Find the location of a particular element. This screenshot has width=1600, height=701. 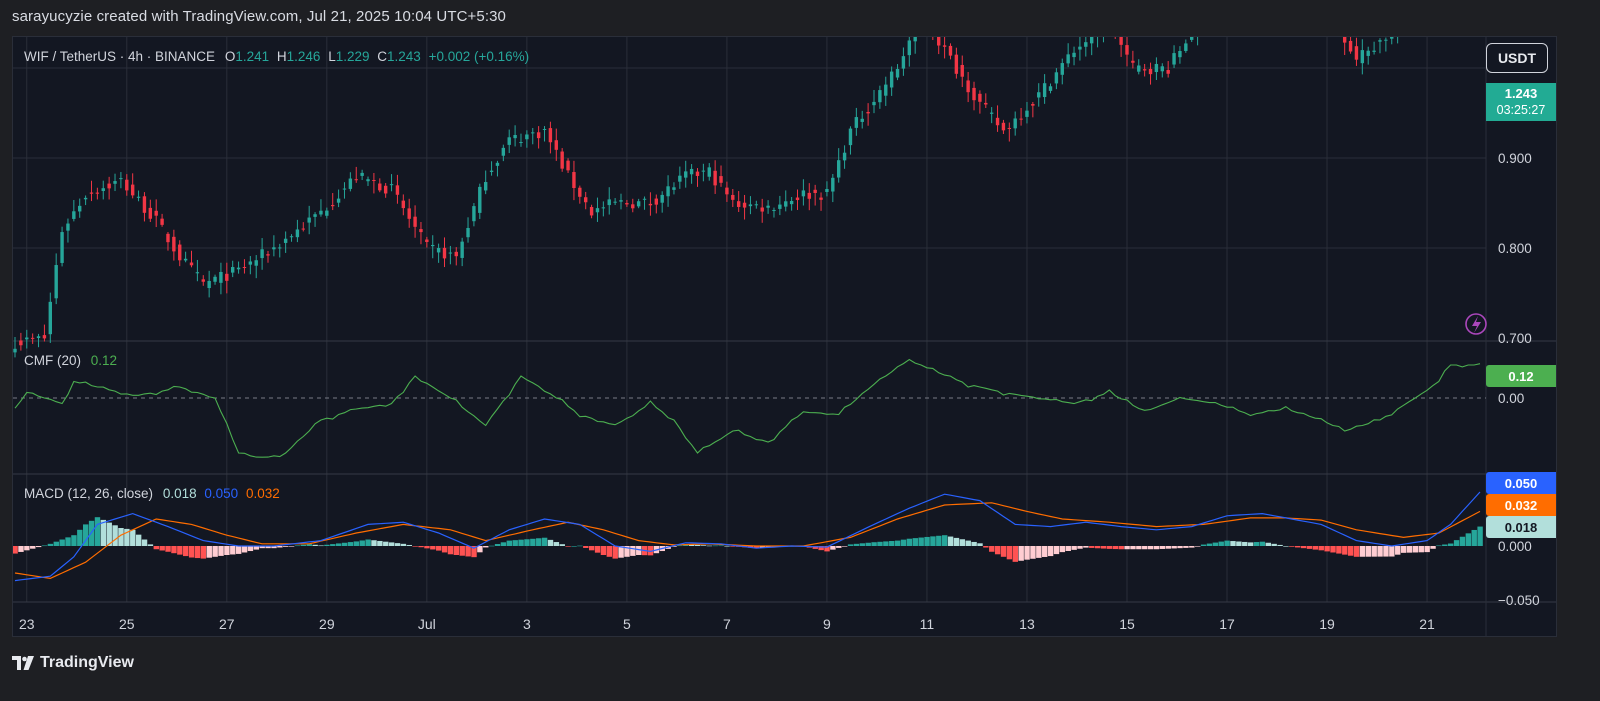

tradingview-logo: TradingView is located at coordinates (73, 663).